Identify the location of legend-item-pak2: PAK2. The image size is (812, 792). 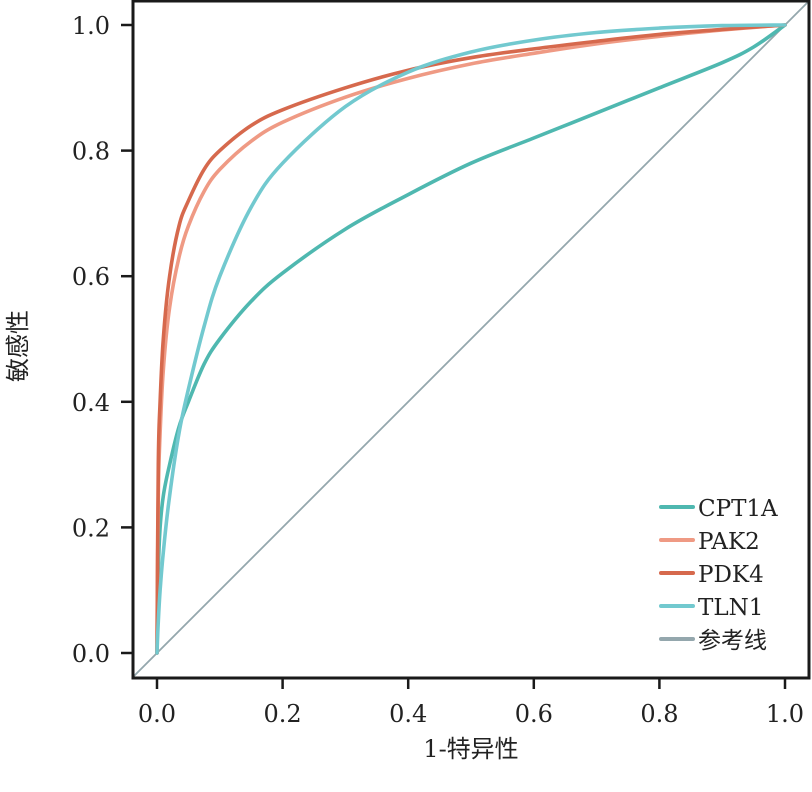
(709, 542).